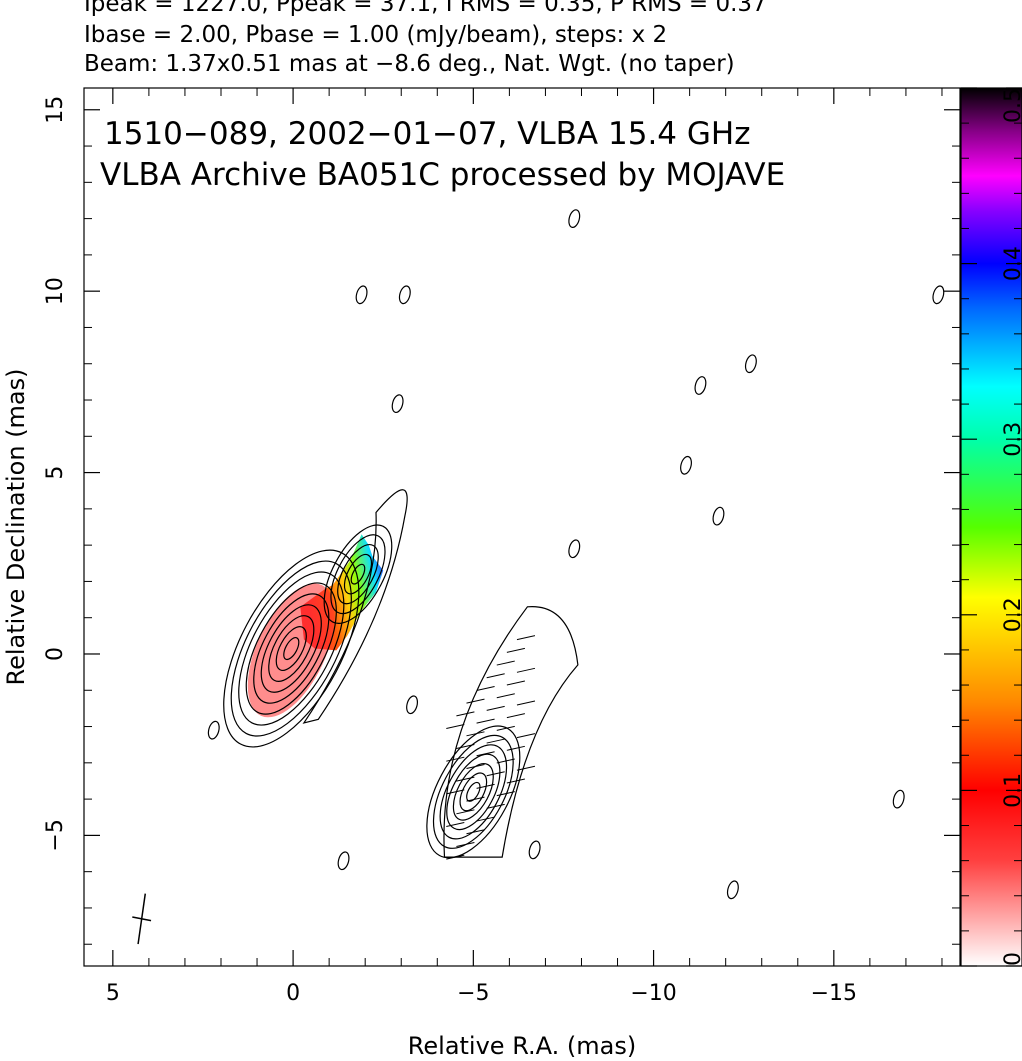 The image size is (1022, 1061). I want to click on x-tick-label: −15, so click(834, 993).